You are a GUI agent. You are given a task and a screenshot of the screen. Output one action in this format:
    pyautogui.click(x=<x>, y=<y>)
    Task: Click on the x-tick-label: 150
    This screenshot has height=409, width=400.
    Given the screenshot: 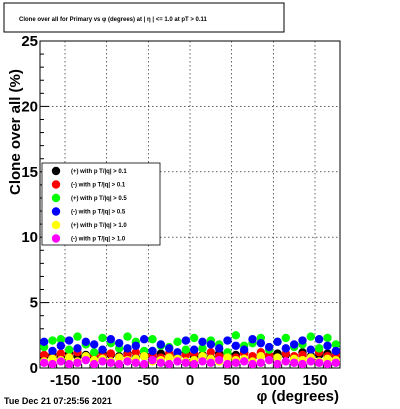 What is the action you would take?
    pyautogui.click(x=314, y=380)
    